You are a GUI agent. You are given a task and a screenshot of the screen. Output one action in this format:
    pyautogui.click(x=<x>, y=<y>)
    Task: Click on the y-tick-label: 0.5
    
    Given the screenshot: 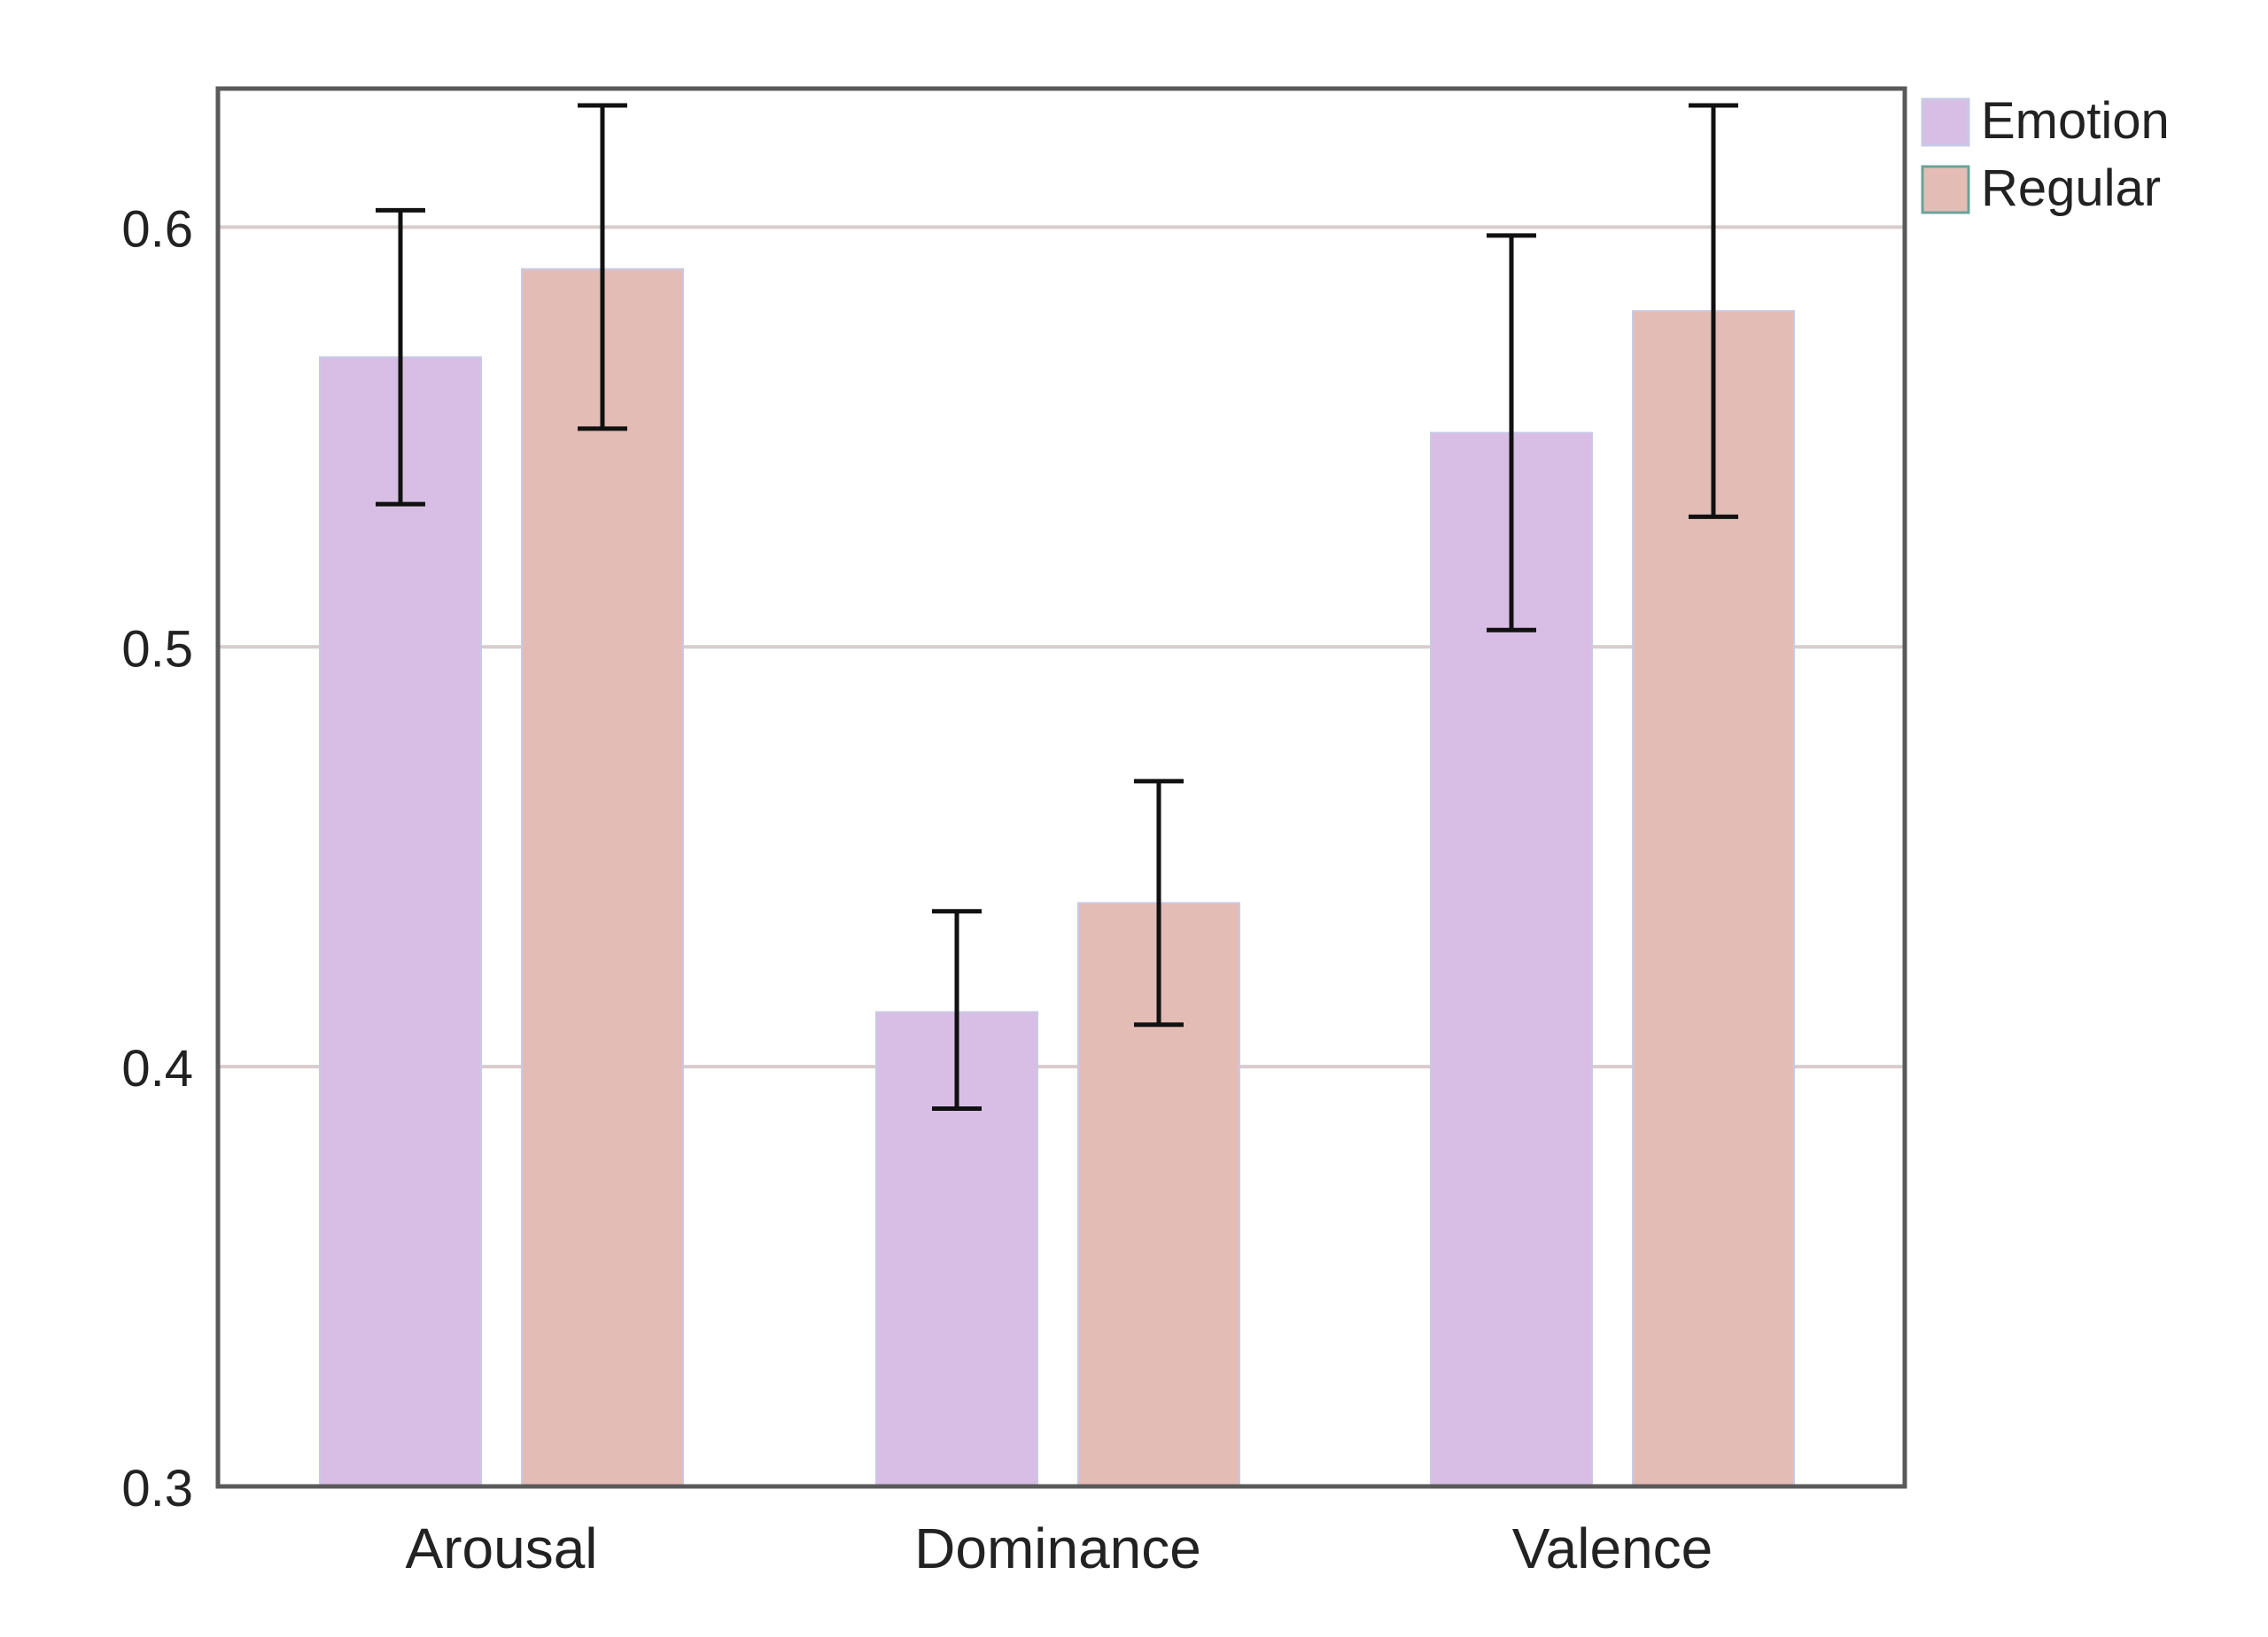 What is the action you would take?
    pyautogui.click(x=157, y=649)
    